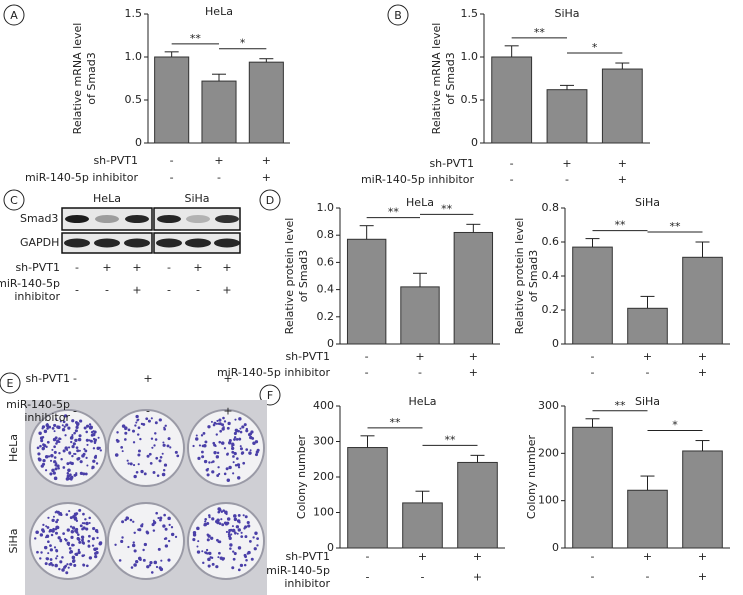 The width and height of the screenshot is (743, 595). Describe the element at coordinates (470, 13) in the screenshot. I see `y-tick-label: 1.5` at that location.